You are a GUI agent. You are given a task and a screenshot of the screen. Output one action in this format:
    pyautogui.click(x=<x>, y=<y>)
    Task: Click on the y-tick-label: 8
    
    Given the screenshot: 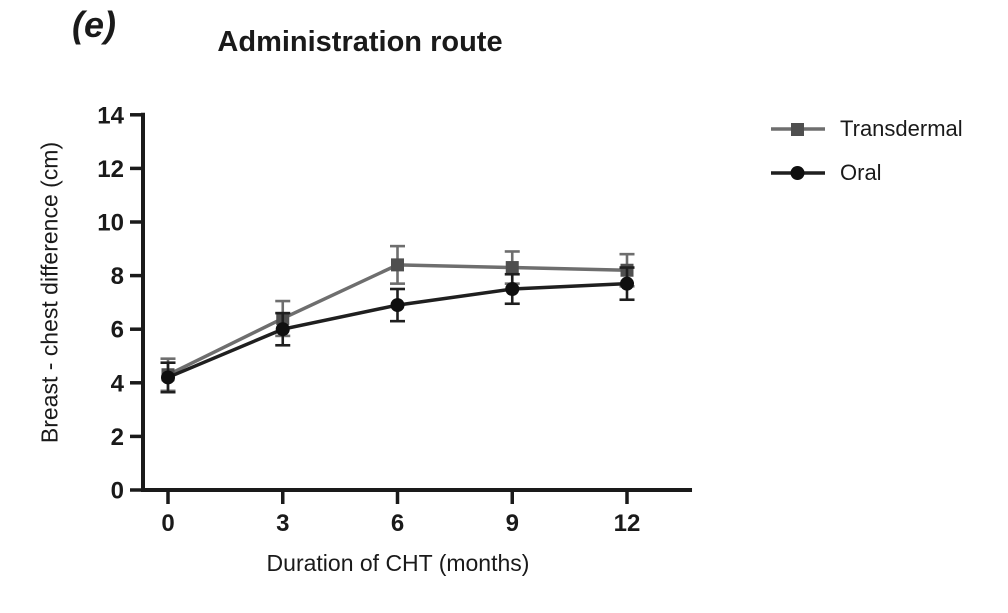 What is the action you would take?
    pyautogui.click(x=117, y=276)
    